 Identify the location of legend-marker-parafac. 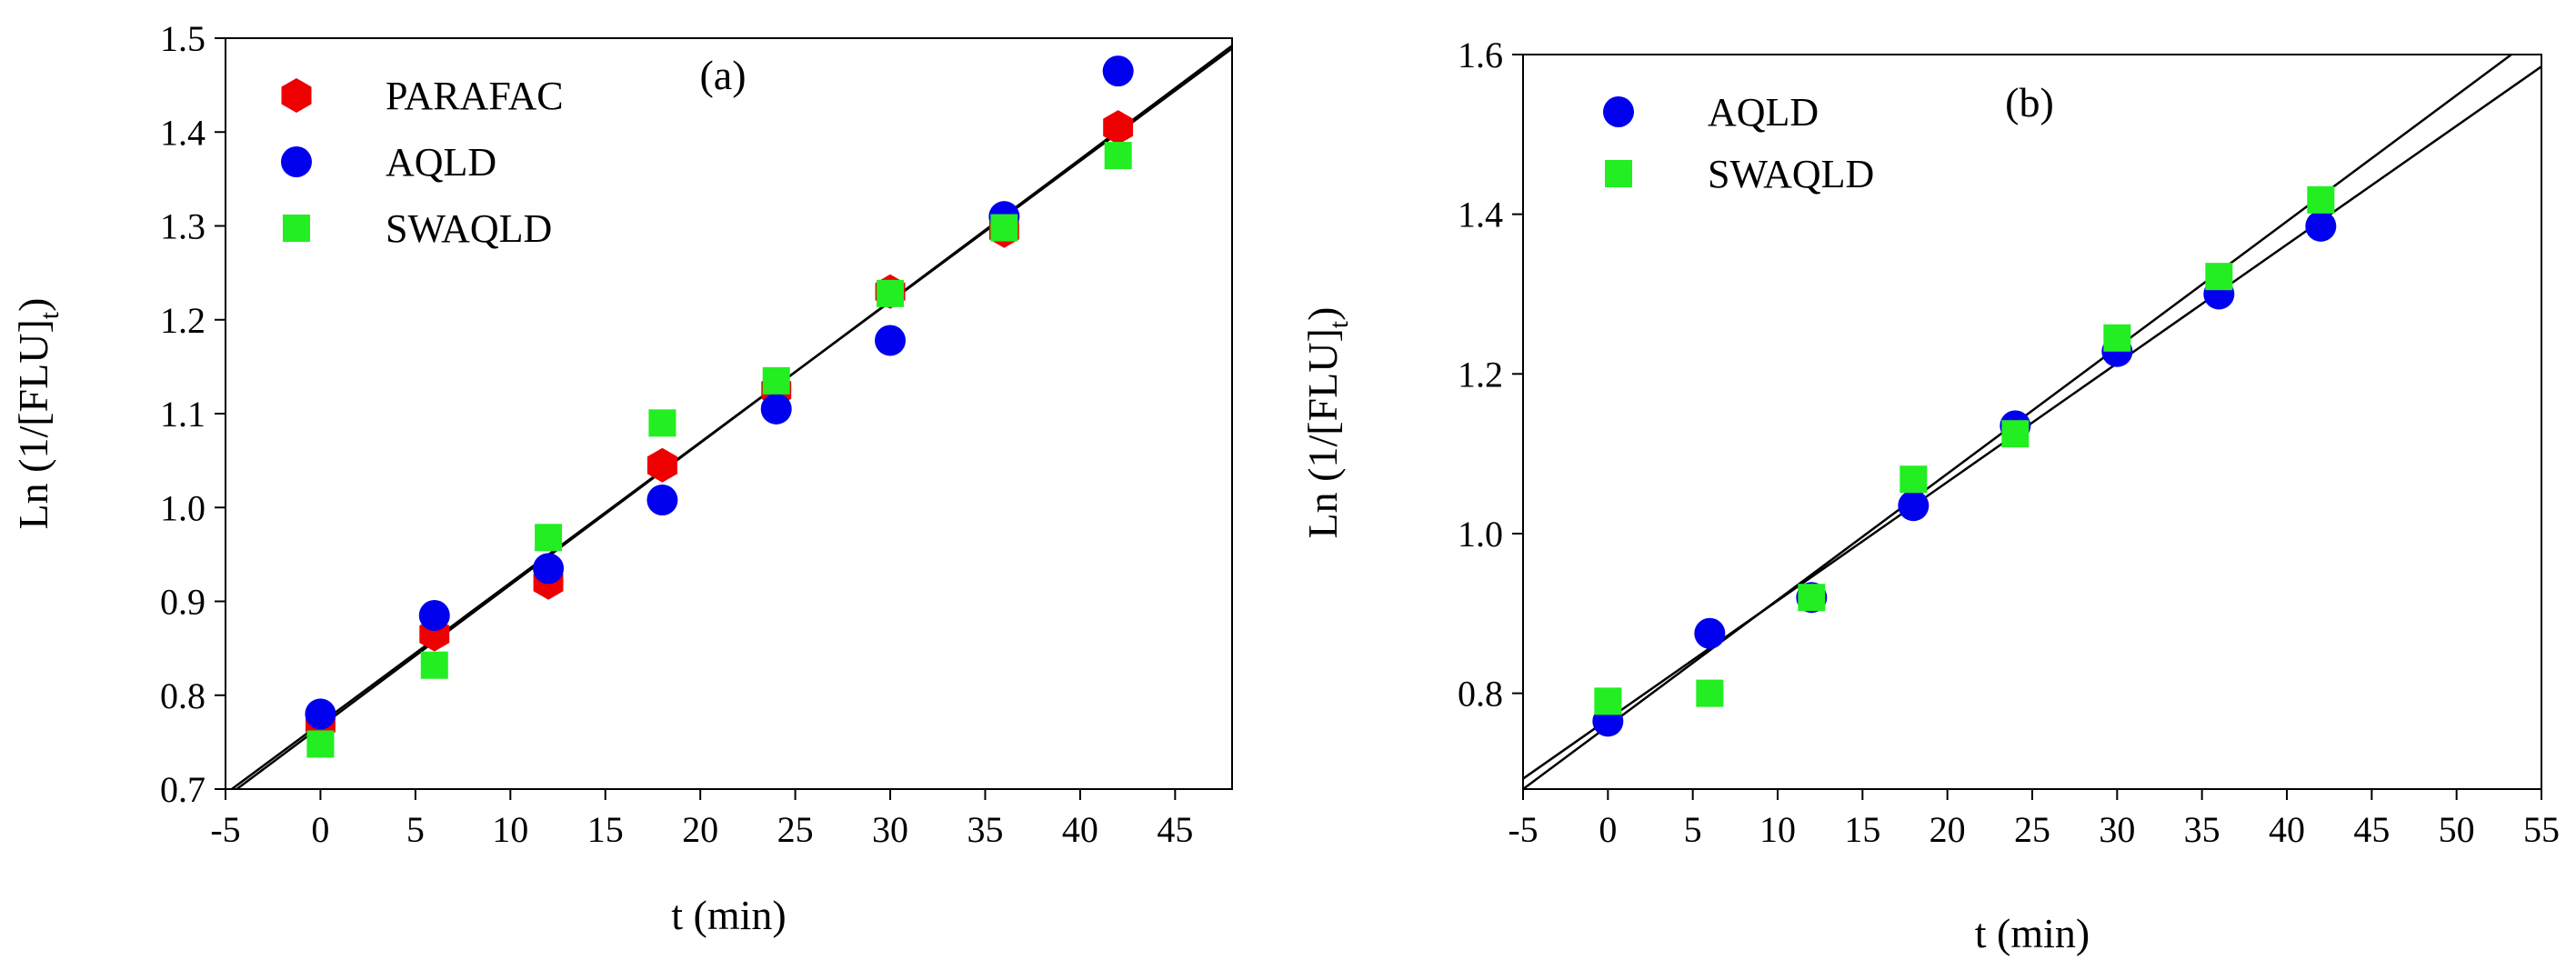
(296, 96).